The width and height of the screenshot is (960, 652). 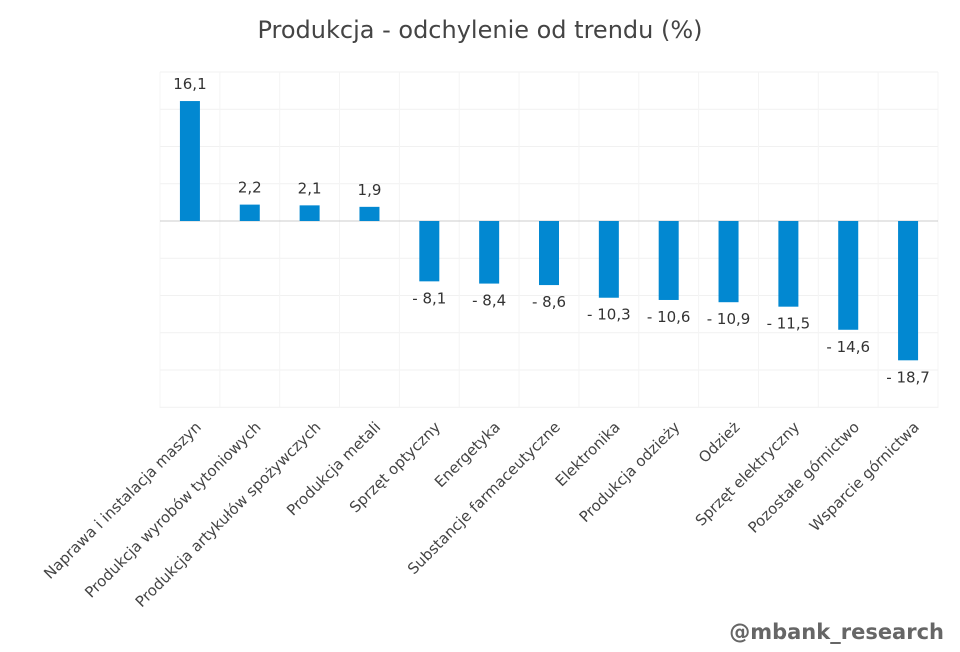 I want to click on category-label: Wsparcie górnictwa, so click(x=864, y=476).